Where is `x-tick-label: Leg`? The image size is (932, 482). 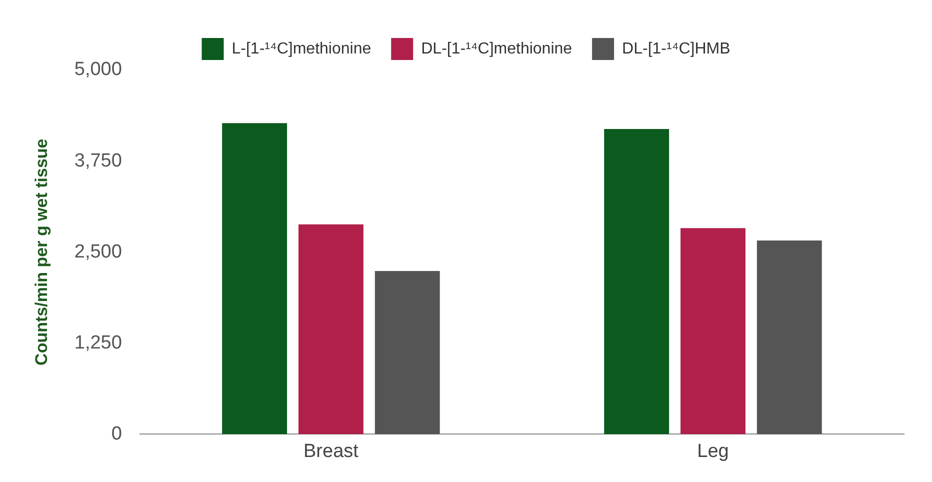 x-tick-label: Leg is located at coordinates (713, 451).